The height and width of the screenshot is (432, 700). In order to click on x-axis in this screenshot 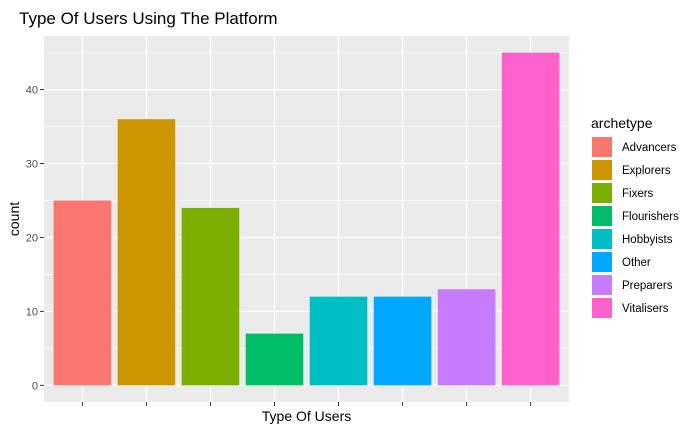, I will do `click(306, 404)`.